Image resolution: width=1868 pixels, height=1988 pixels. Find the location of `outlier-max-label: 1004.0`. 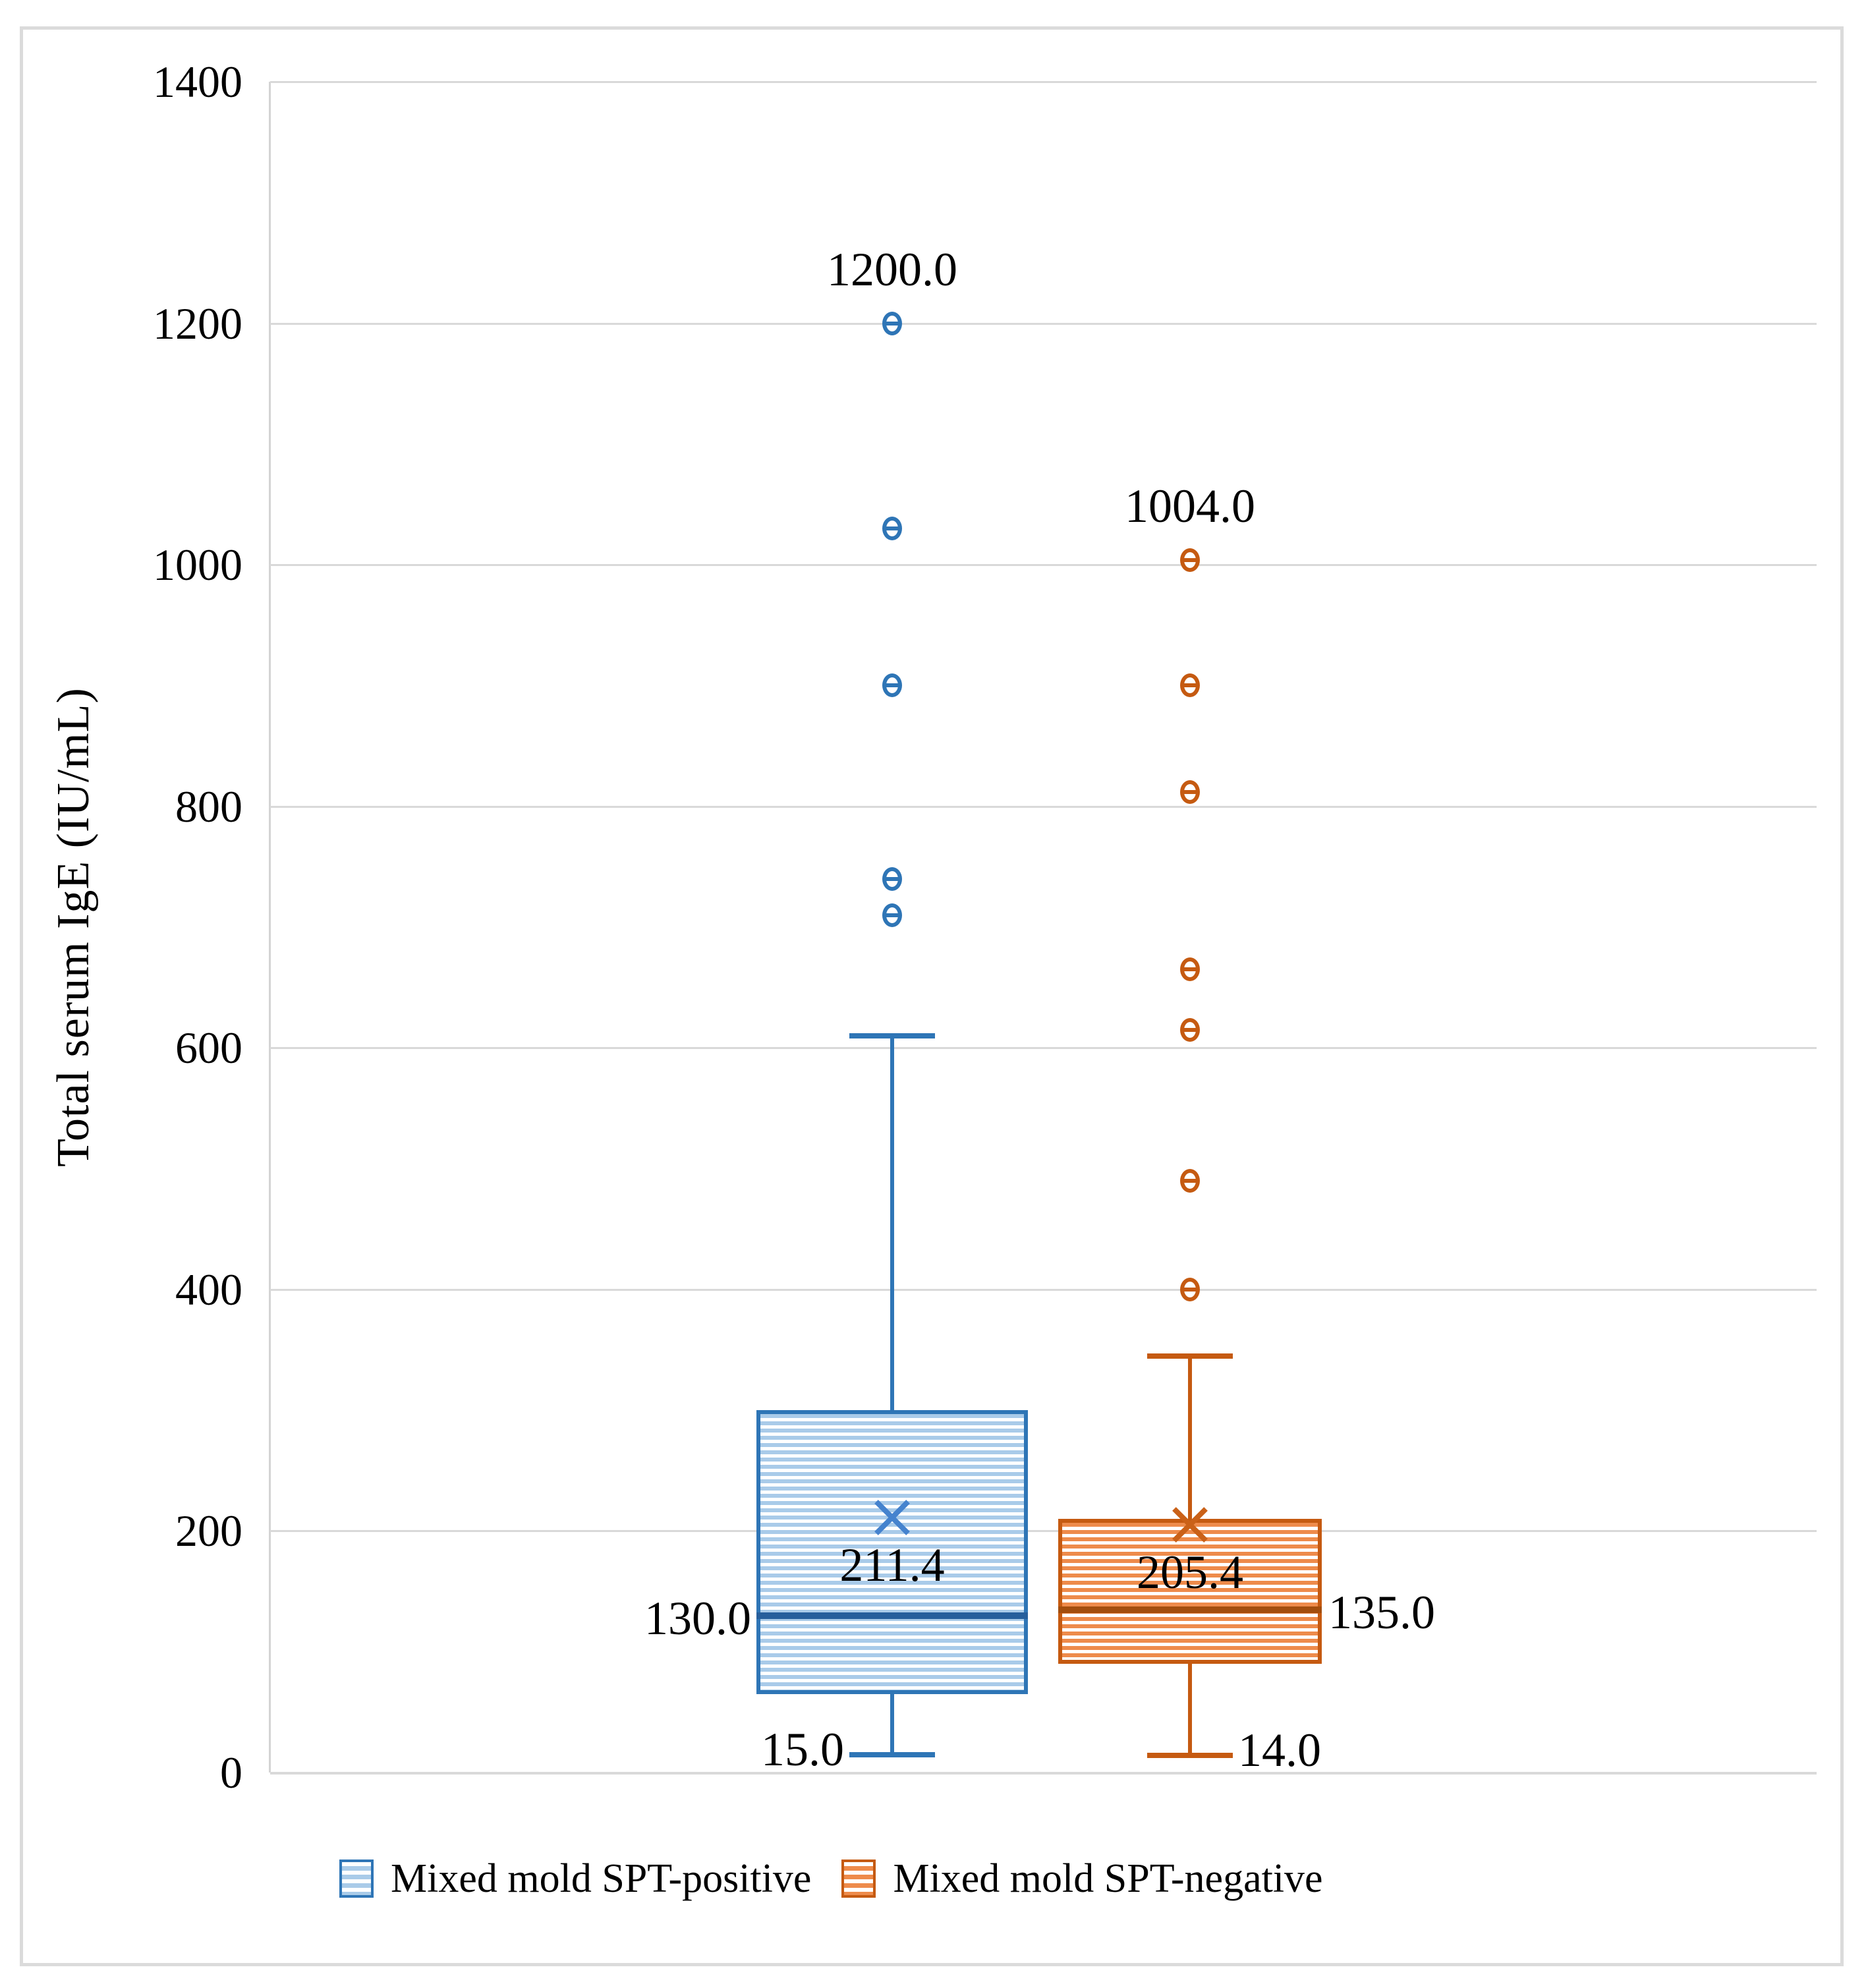

outlier-max-label: 1004.0 is located at coordinates (1190, 506).